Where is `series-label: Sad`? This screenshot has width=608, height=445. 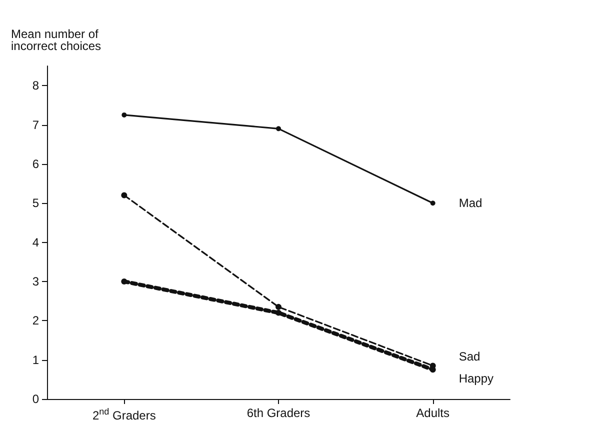 series-label: Sad is located at coordinates (469, 357).